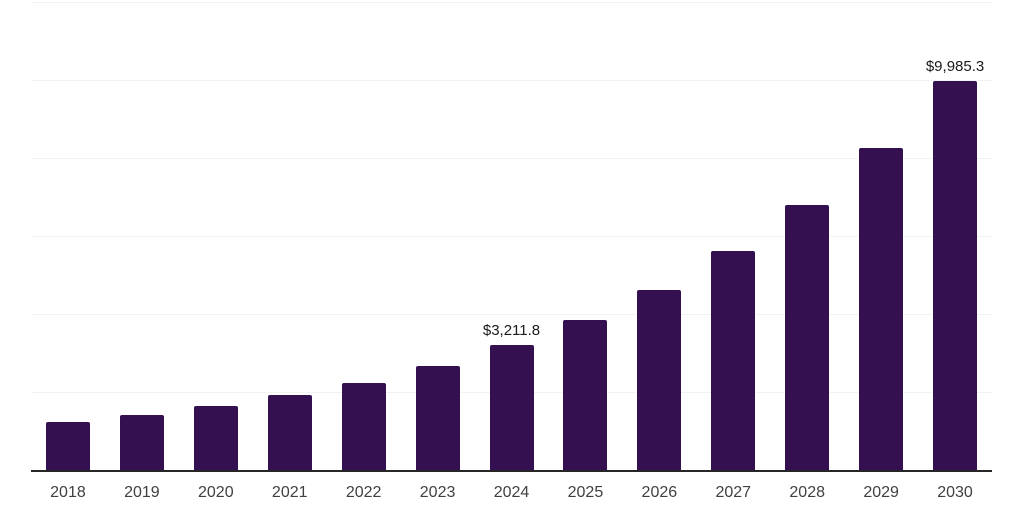 This screenshot has height=512, width=1024. What do you see at coordinates (437, 492) in the screenshot?
I see `x-tick-2023: 2023` at bounding box center [437, 492].